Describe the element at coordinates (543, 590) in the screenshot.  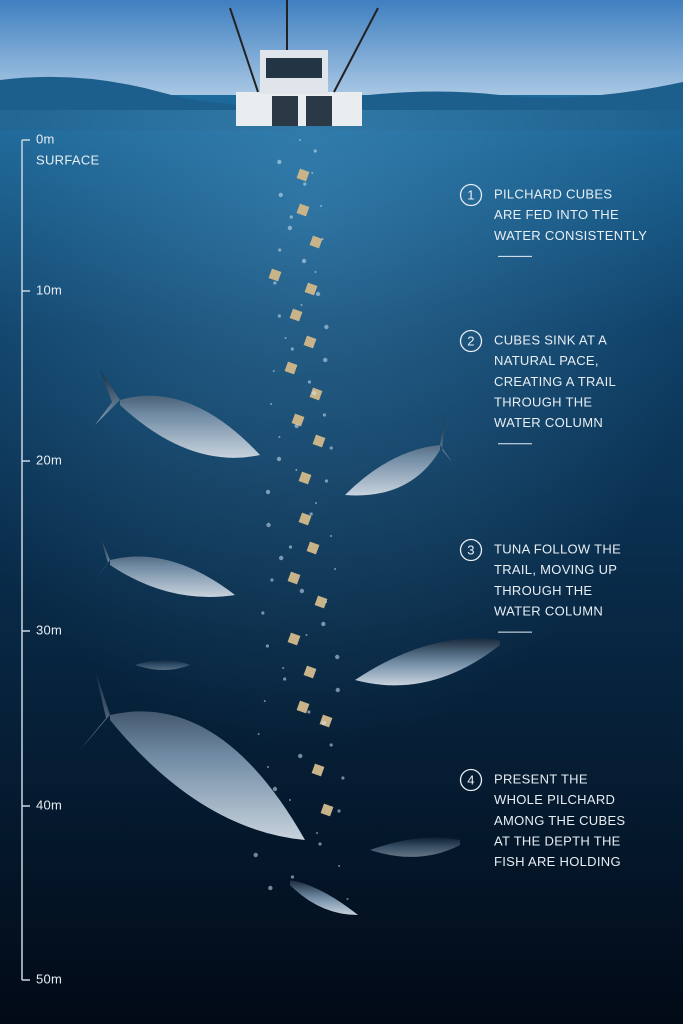
I see `step-text: THROUGH THE` at that location.